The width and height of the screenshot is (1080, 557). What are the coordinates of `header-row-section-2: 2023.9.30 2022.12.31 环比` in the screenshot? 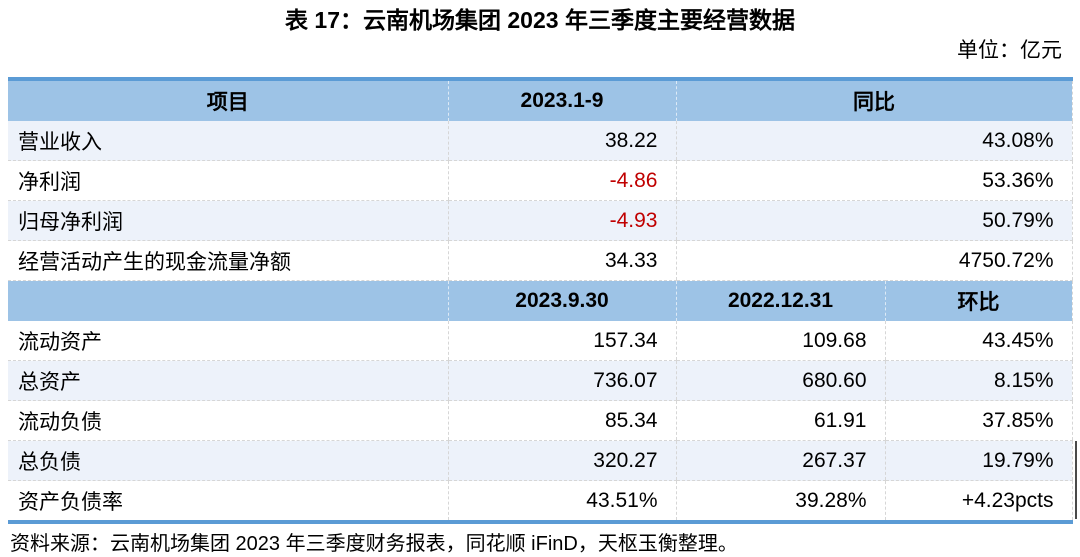 It's located at (540, 300).